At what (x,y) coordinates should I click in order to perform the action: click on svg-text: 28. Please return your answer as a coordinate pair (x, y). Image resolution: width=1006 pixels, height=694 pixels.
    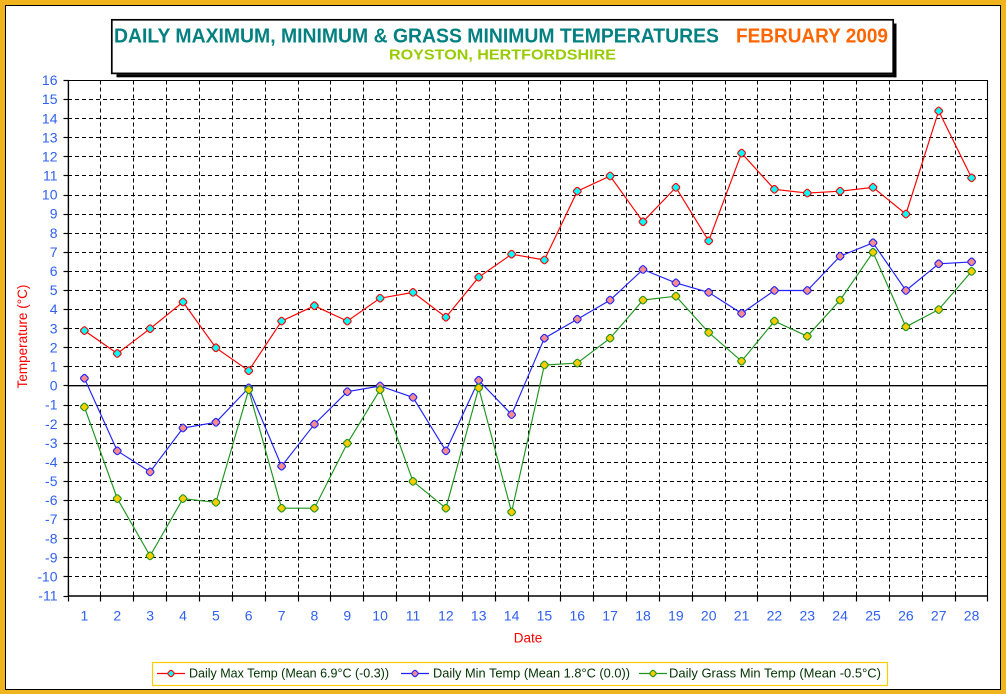
    Looking at the image, I should click on (972, 616).